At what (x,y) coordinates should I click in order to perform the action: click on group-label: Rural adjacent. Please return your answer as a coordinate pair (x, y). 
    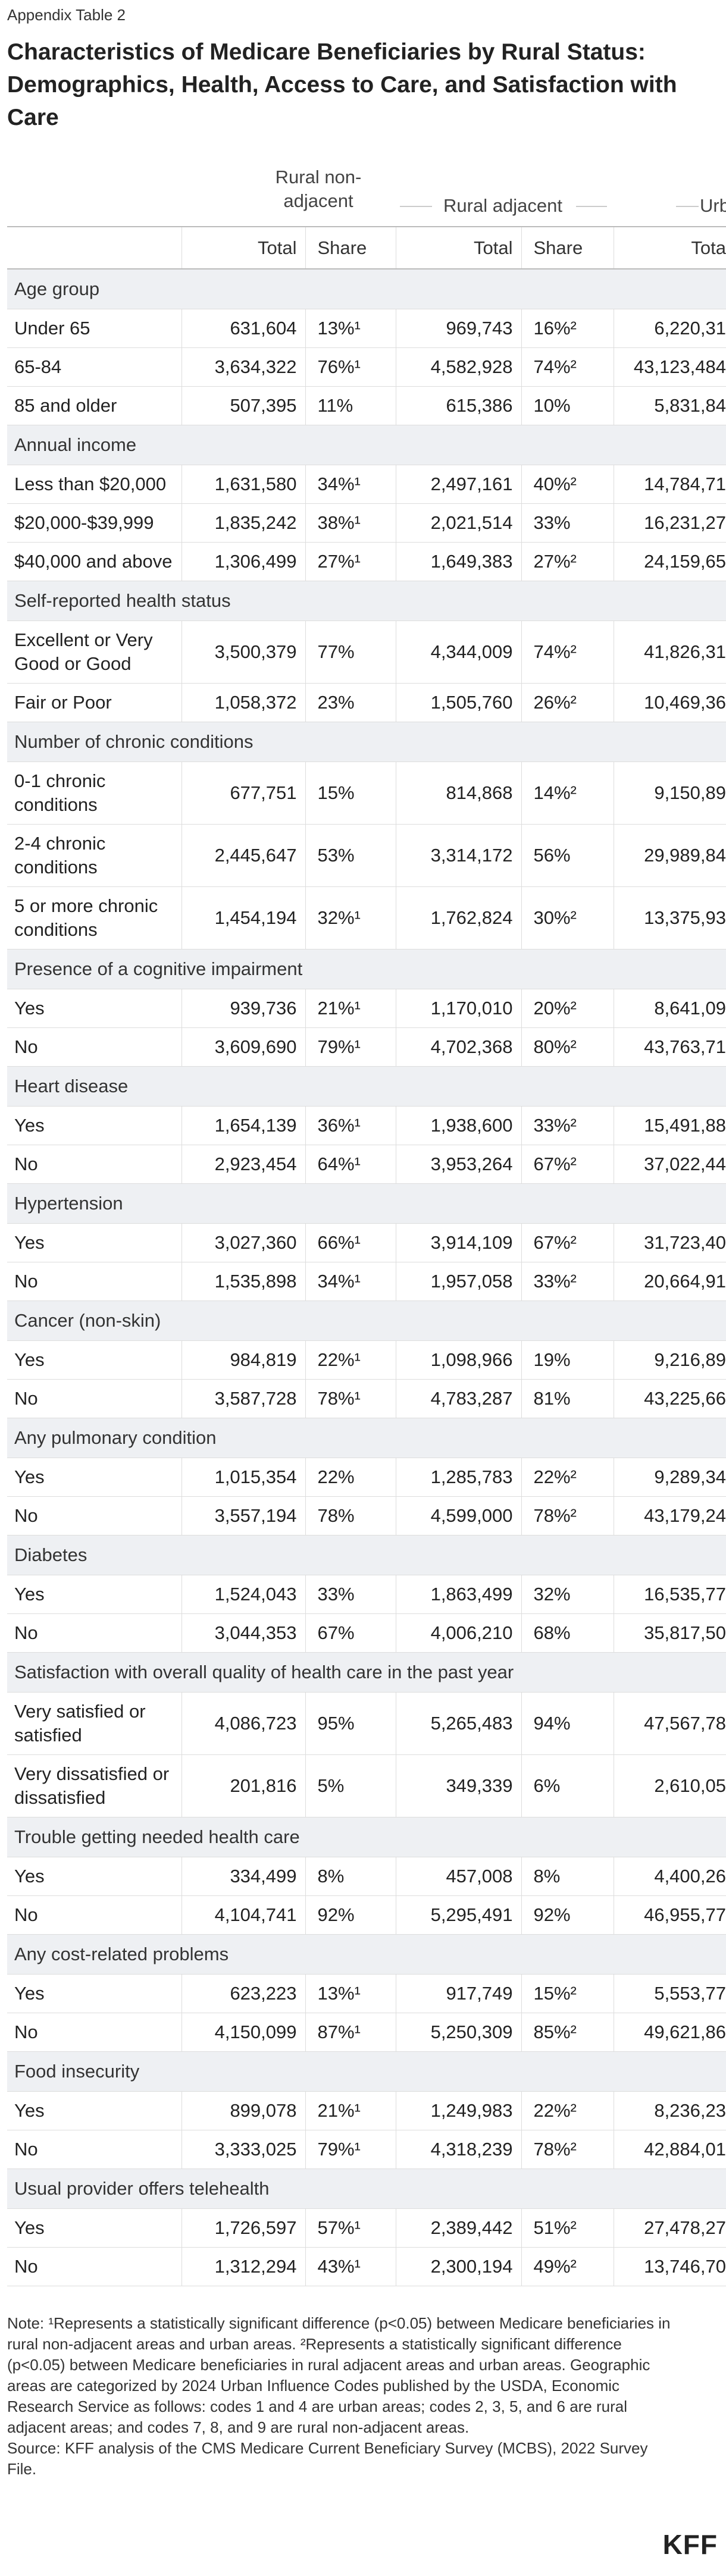
    Looking at the image, I should click on (503, 206).